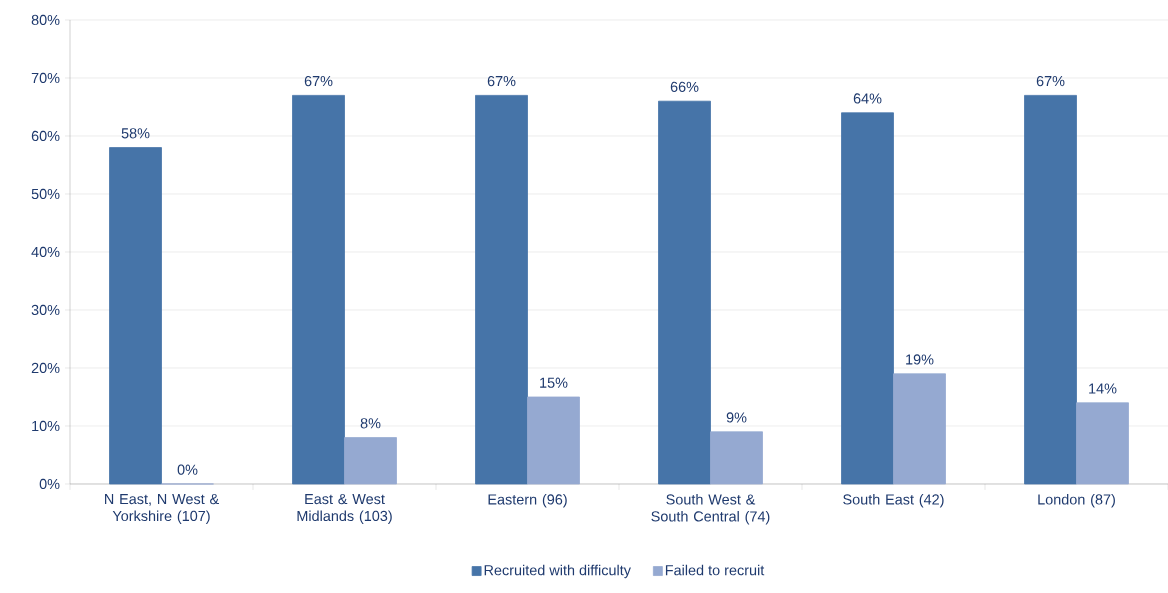  I want to click on y-tick-label: 30%, so click(45, 310).